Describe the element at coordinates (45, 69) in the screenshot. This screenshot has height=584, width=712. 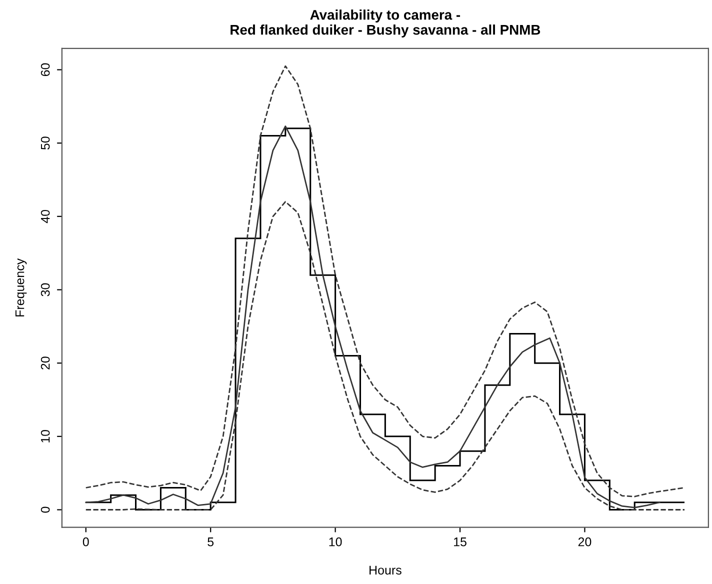
I see `y-tick-label: 60` at that location.